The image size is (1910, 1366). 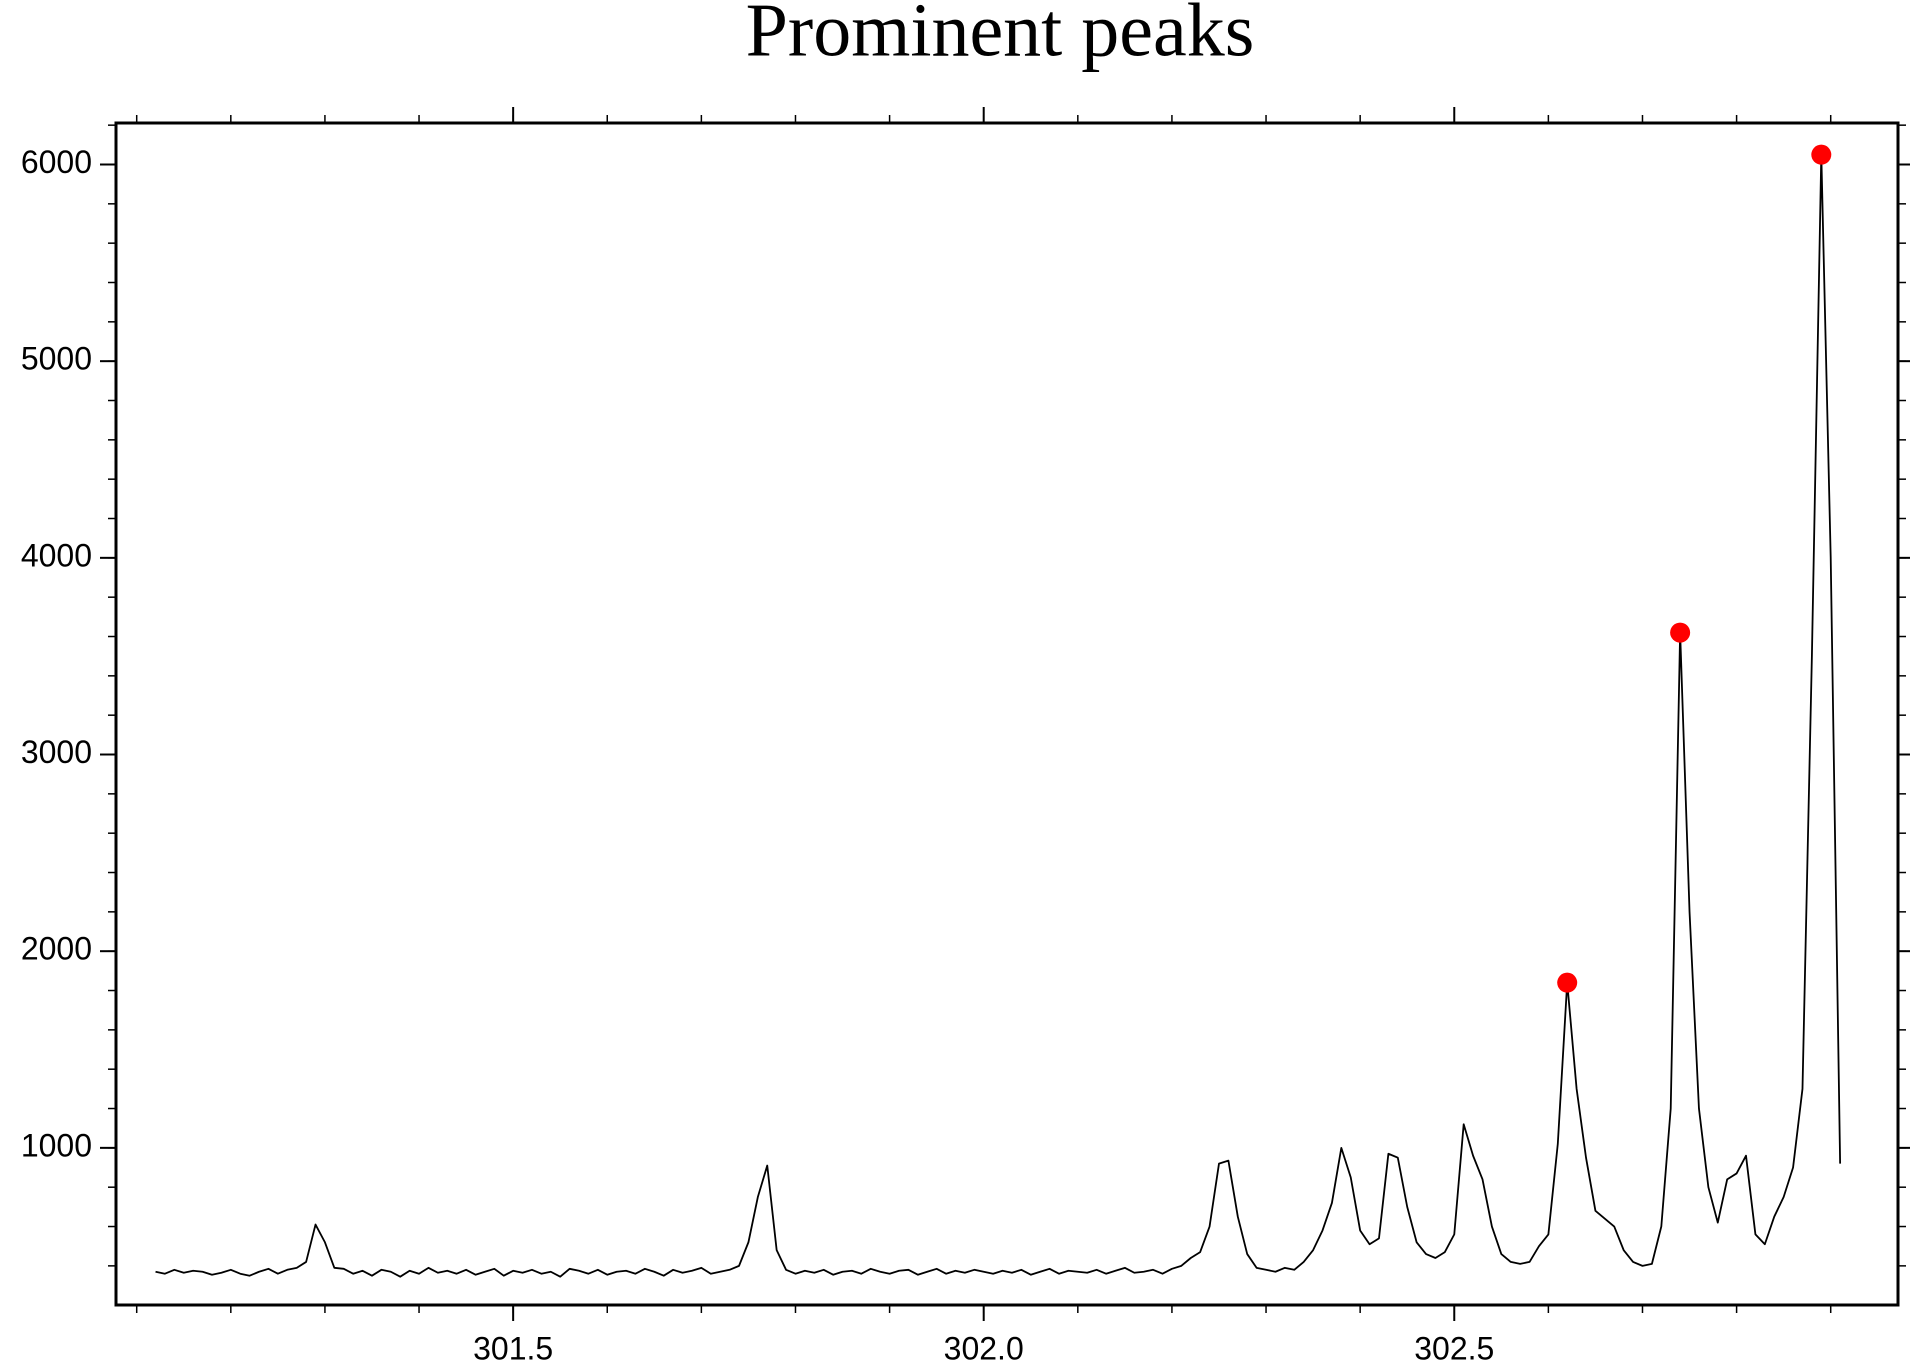 I want to click on y-tick-label: 4000, so click(x=56, y=555).